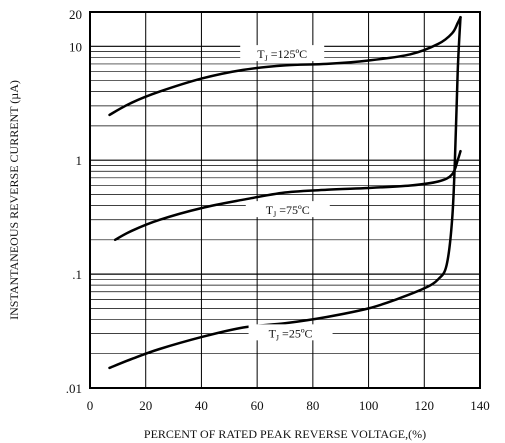  I want to click on curve-label: TJ =25ºC, so click(291, 334).